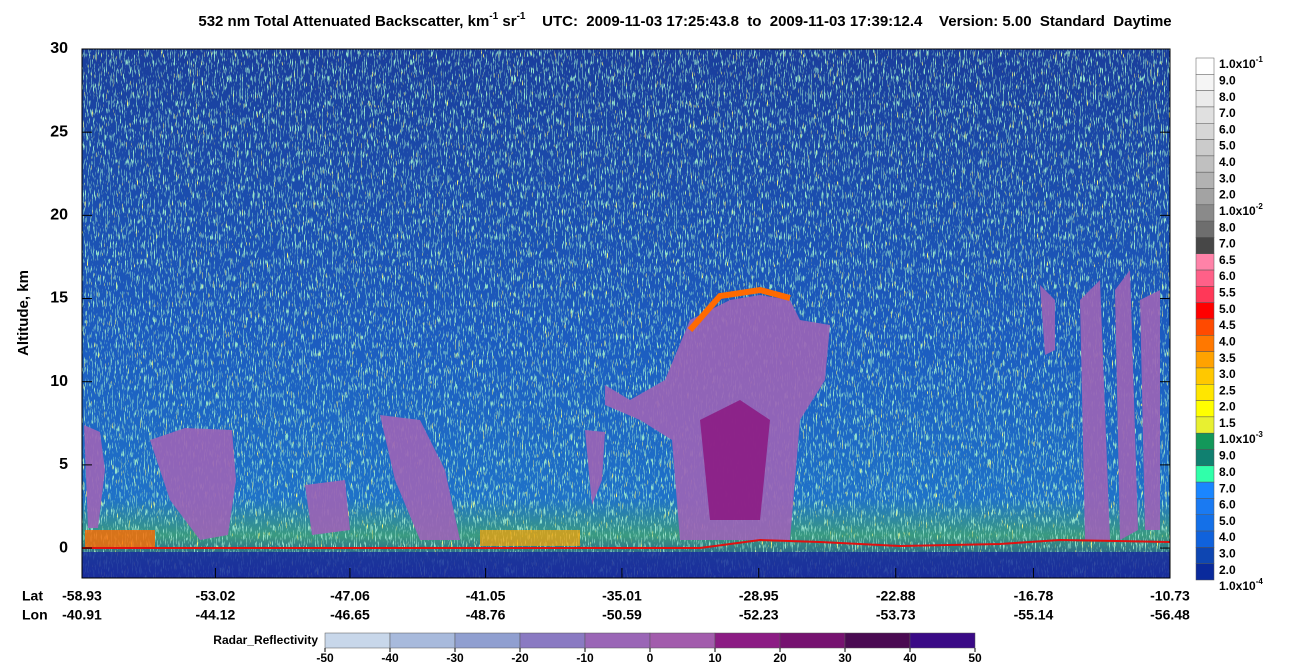 The width and height of the screenshot is (1300, 667). Describe the element at coordinates (1170, 596) in the screenshot. I see `x-tick-label: -10.73` at that location.